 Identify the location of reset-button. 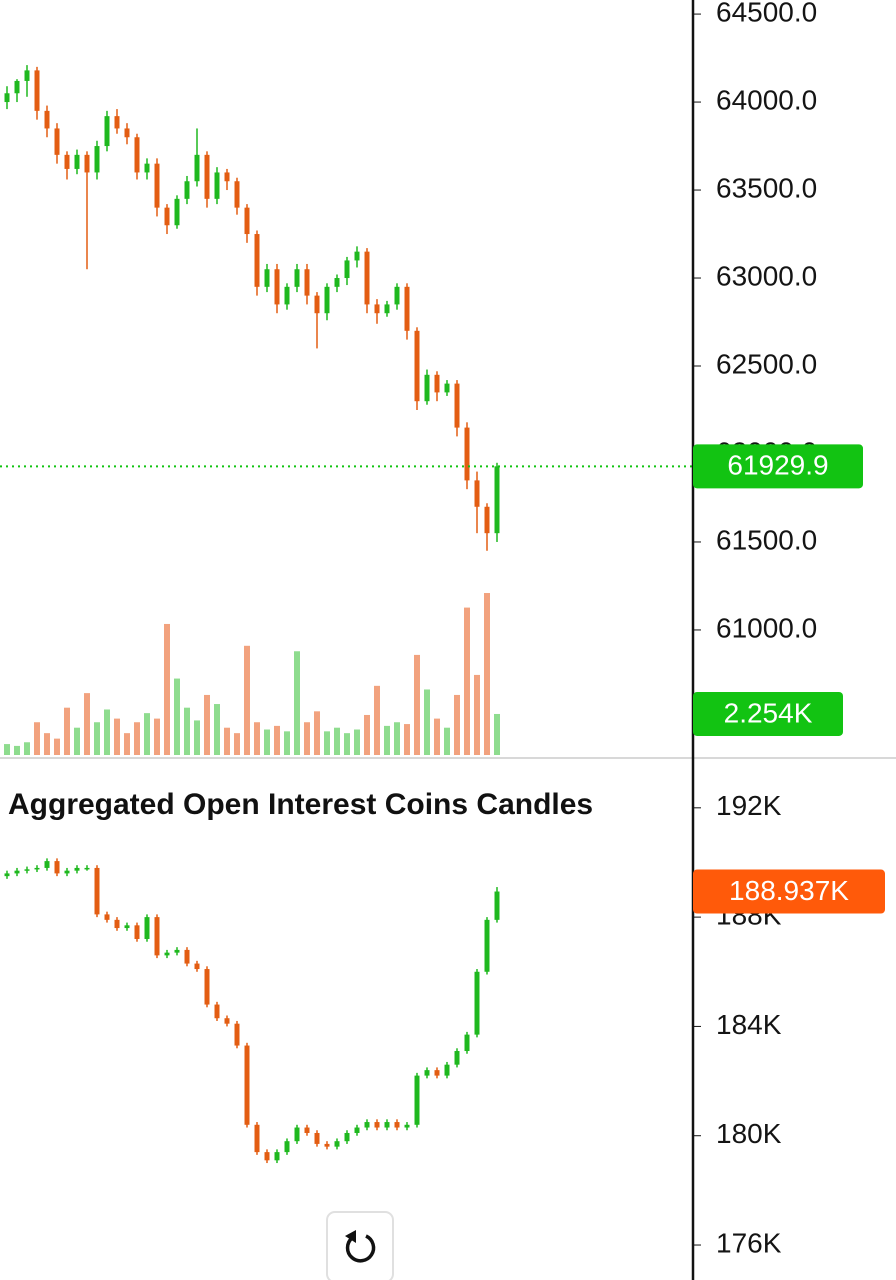
(360, 1245).